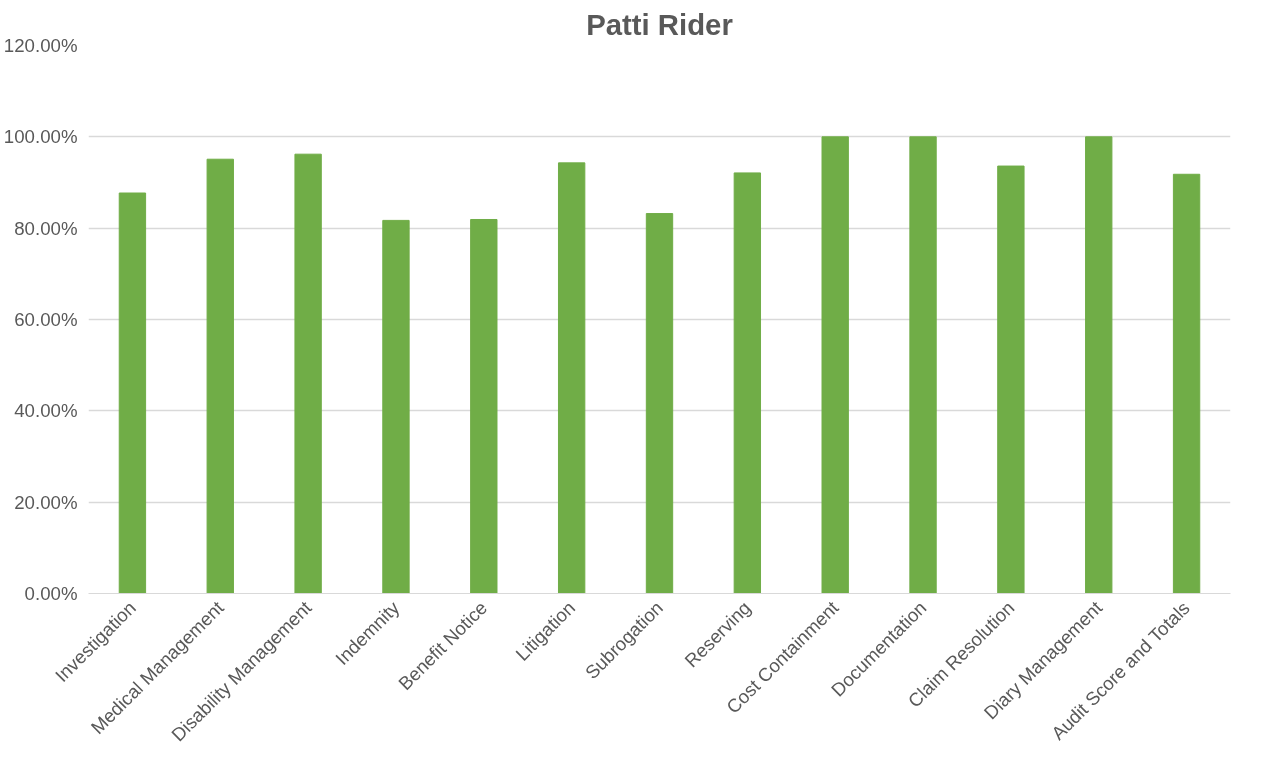 This screenshot has width=1271, height=768. I want to click on y-tick-label: 0.00%, so click(51, 593).